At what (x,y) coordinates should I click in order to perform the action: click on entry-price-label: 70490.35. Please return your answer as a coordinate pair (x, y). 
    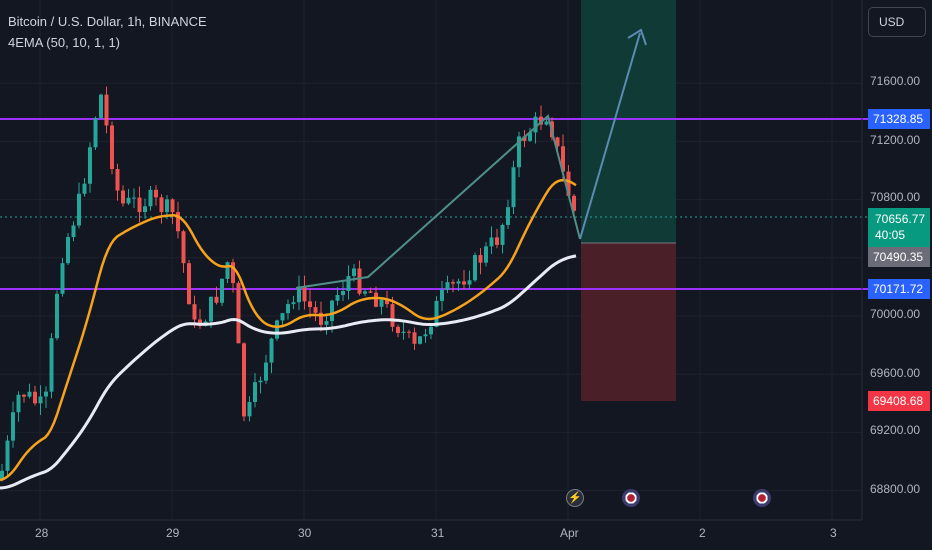
    Looking at the image, I should click on (899, 257).